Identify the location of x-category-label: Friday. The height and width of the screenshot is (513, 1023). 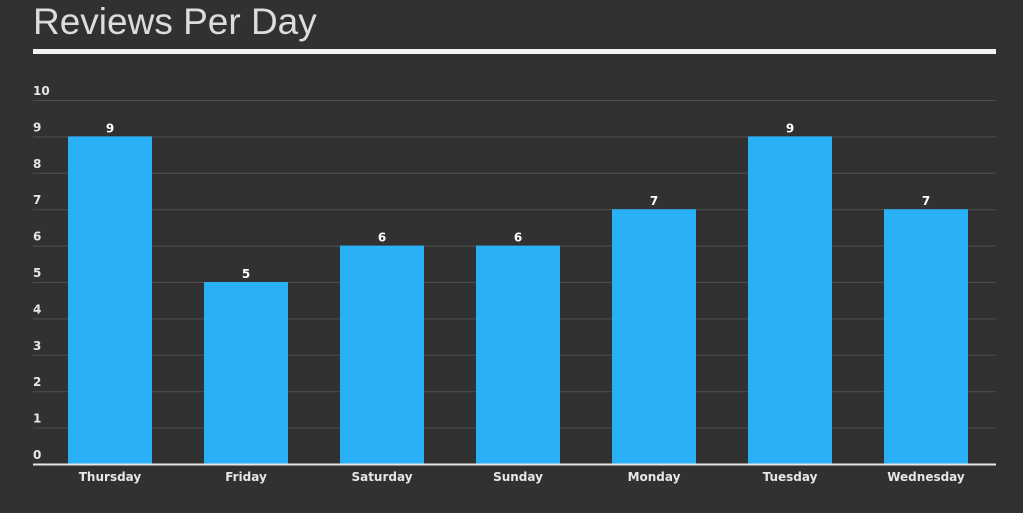
(246, 477).